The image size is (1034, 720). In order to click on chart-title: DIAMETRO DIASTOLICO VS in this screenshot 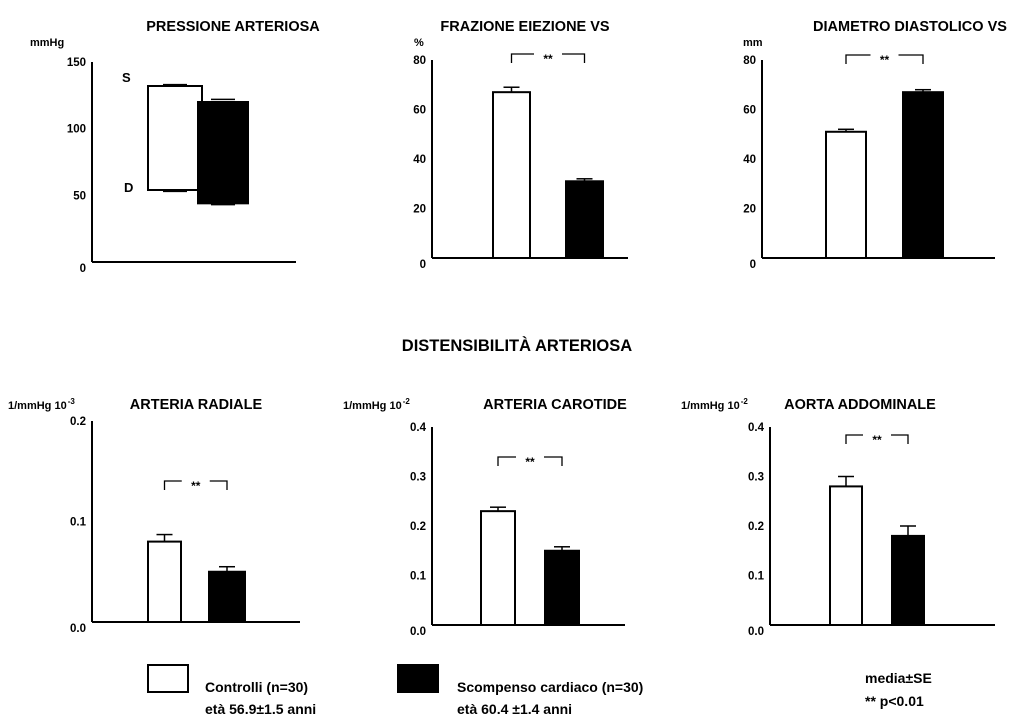, I will do `click(910, 27)`.